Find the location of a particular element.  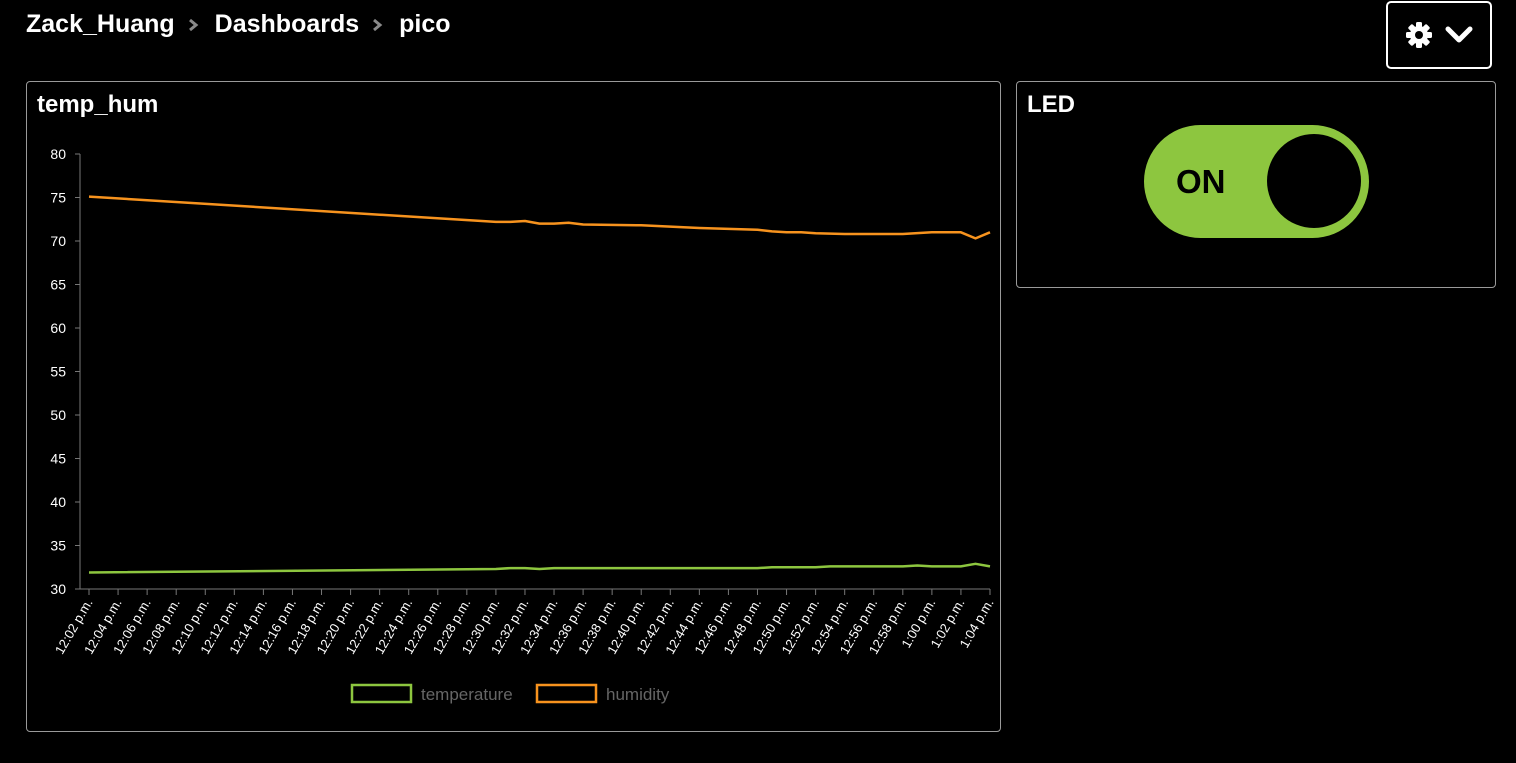

breadcrumb-current-page: pico is located at coordinates (424, 24).